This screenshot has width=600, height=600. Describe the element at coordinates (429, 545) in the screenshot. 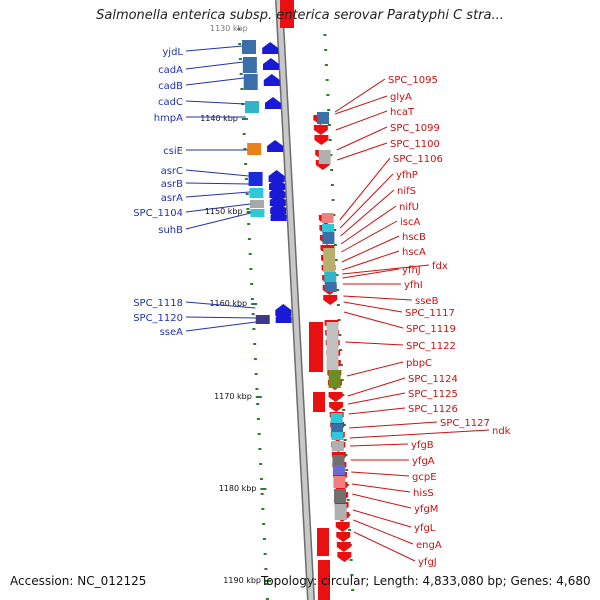

I see `gene-label-right: engA` at that location.